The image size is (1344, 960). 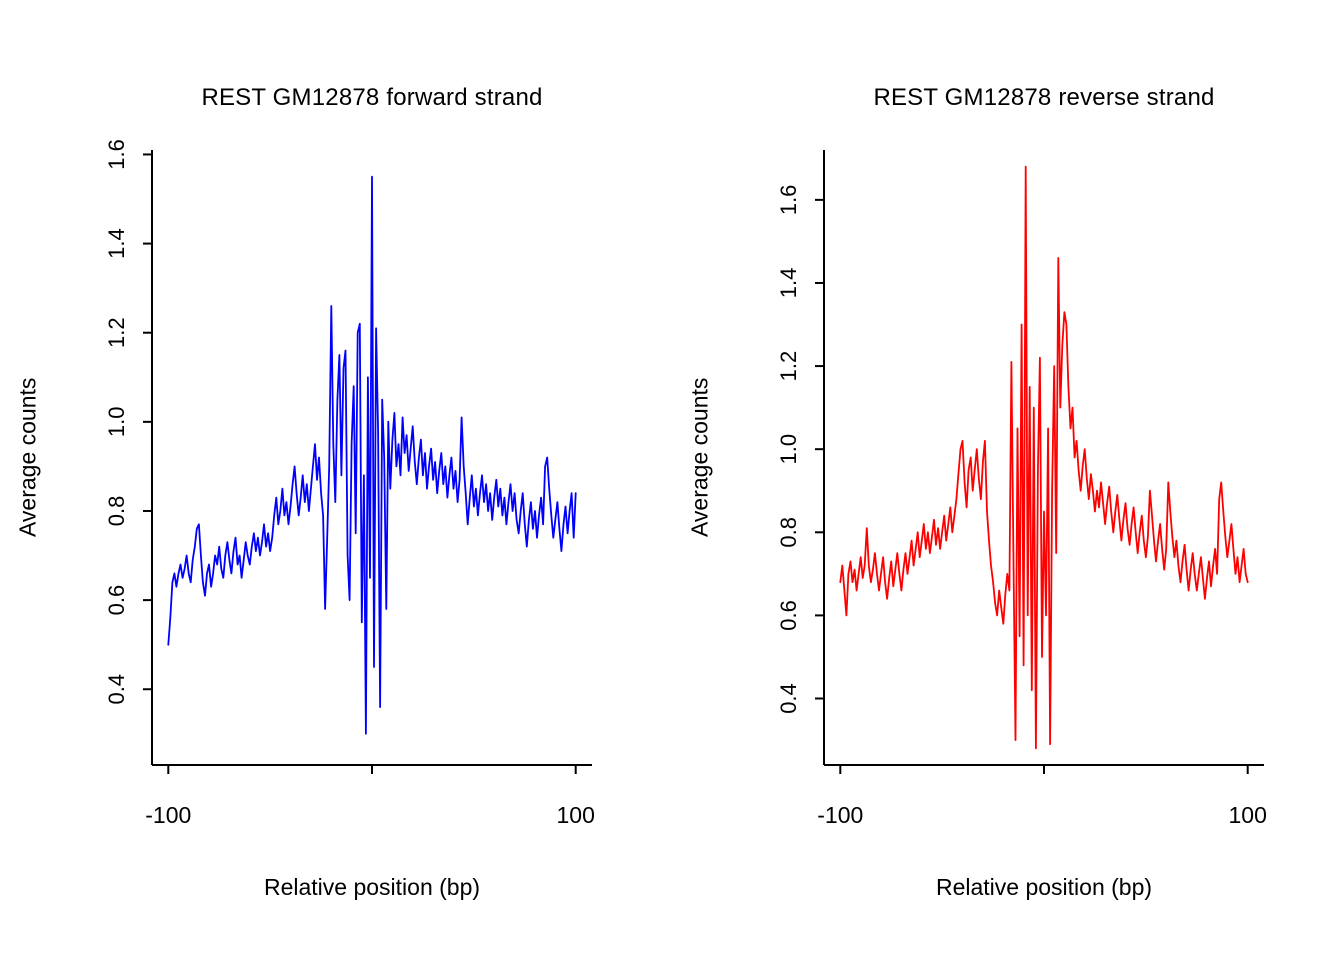 I want to click on x-axis-label-forward: Relative position (bp), so click(x=372, y=887).